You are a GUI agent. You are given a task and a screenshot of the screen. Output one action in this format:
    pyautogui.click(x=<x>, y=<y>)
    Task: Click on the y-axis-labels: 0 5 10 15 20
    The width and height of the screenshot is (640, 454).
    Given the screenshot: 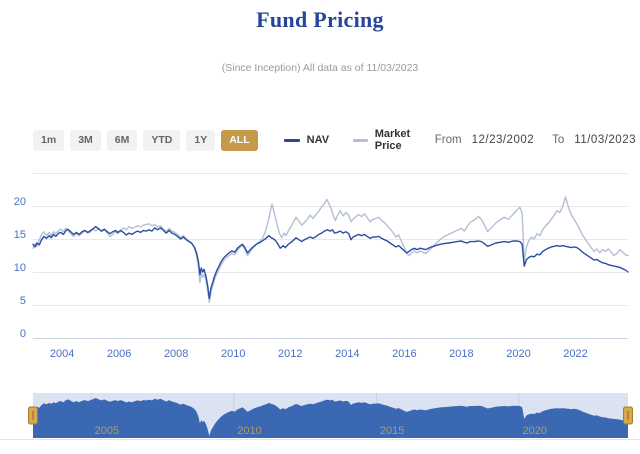 What is the action you would take?
    pyautogui.click(x=20, y=268)
    